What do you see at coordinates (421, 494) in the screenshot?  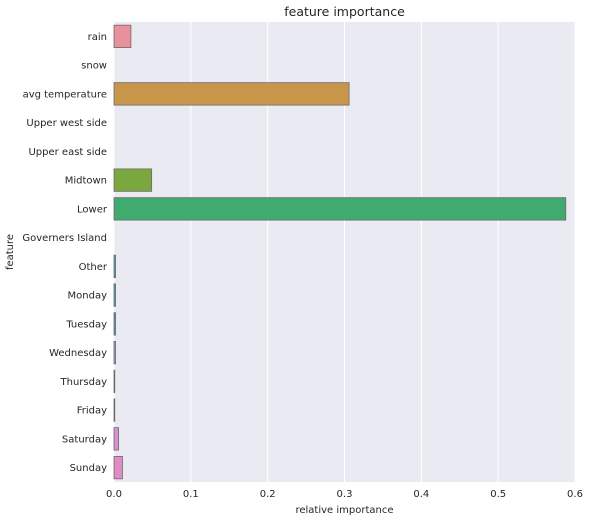 I see `x-tick-label: 0.4` at bounding box center [421, 494].